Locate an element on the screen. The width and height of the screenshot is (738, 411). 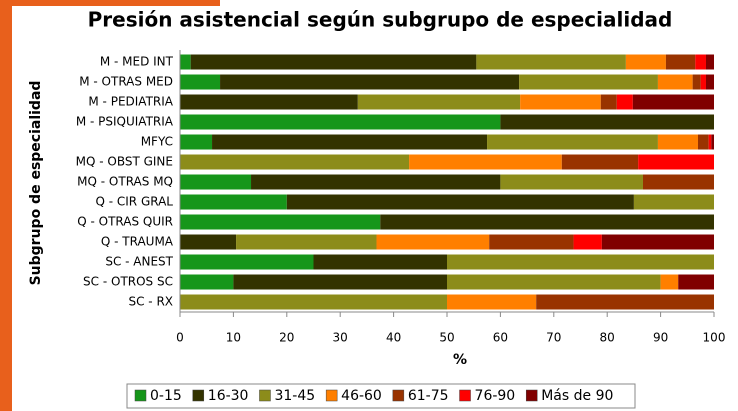
y-tick-label: M - PEDIATRIA is located at coordinates (130, 102).